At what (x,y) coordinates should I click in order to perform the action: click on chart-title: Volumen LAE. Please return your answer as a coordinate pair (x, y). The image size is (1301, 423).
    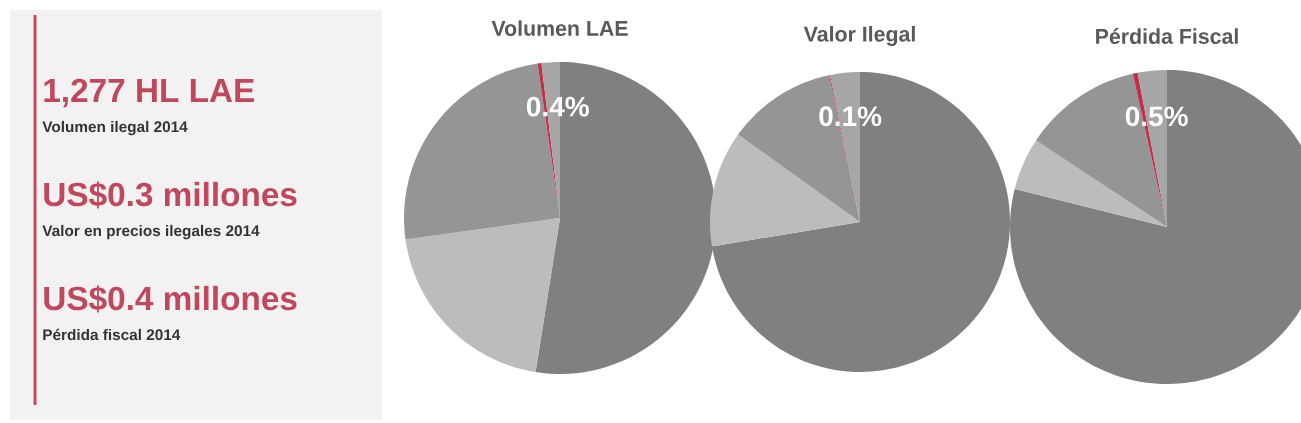
    Looking at the image, I should click on (559, 28).